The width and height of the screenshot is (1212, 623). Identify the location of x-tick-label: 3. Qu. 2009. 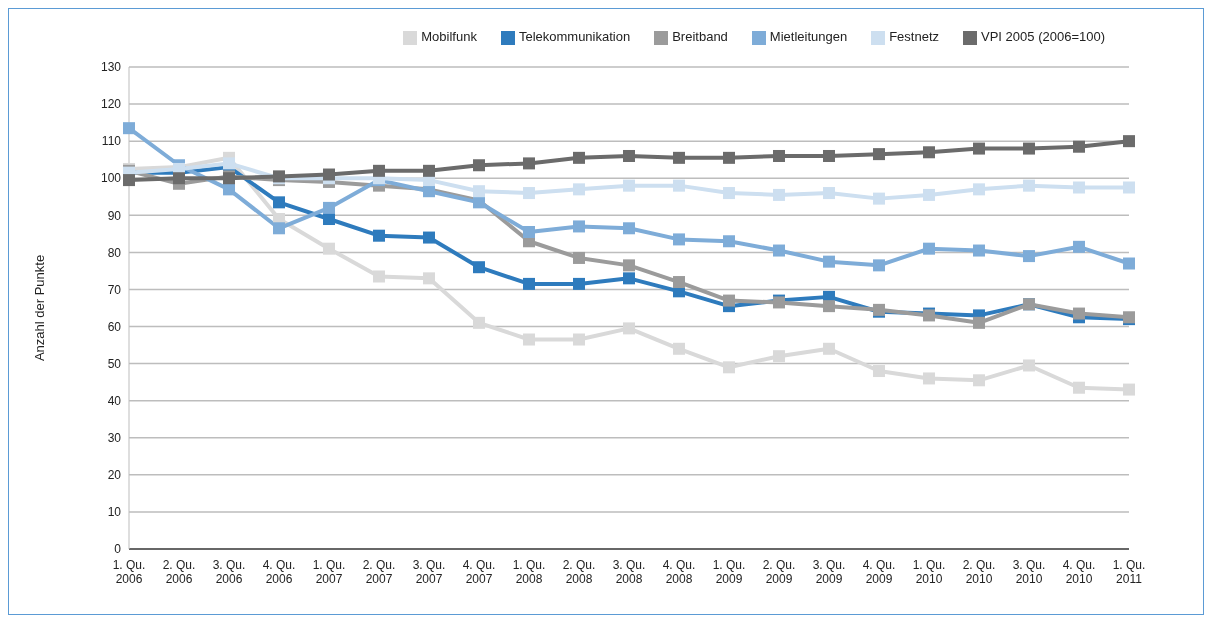
(829, 572).